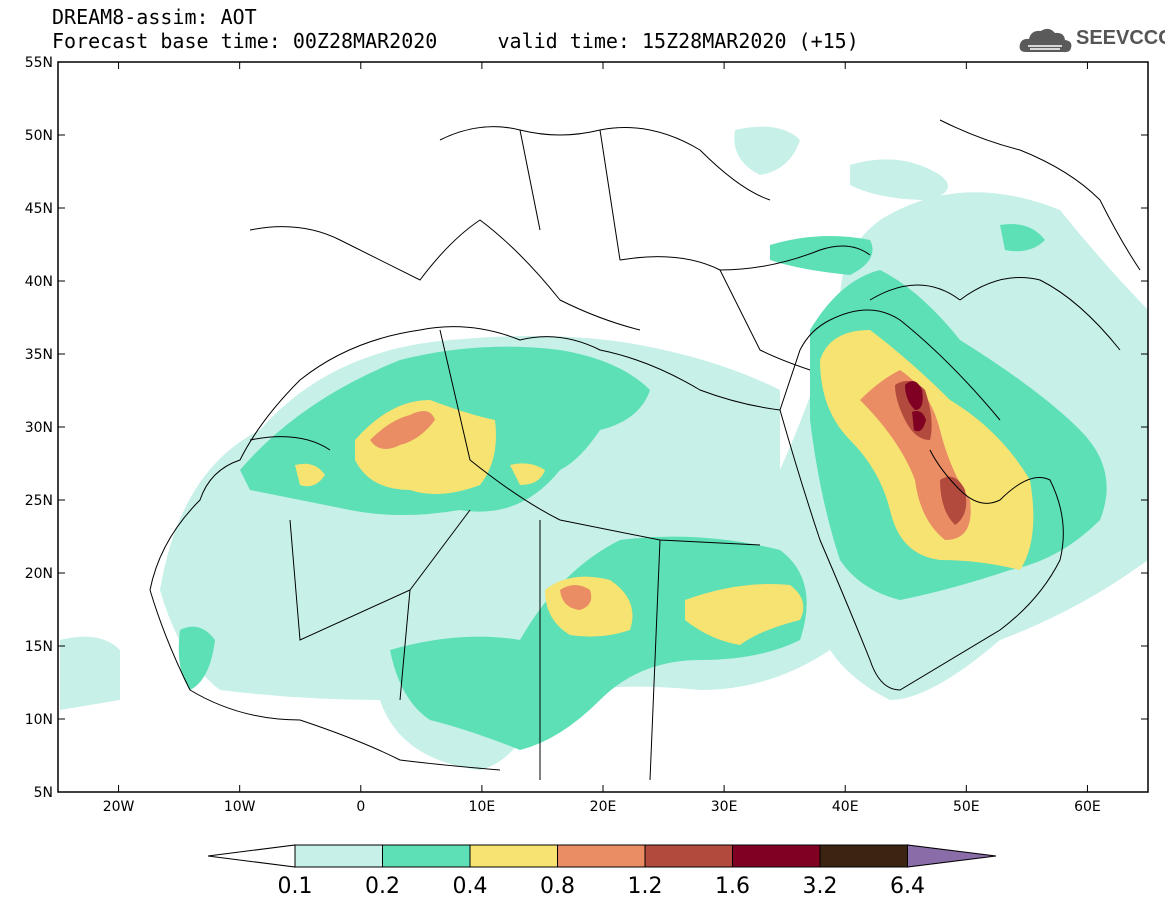 The height and width of the screenshot is (905, 1165). Describe the element at coordinates (240, 807) in the screenshot. I see `x-tick-label: 10W` at that location.